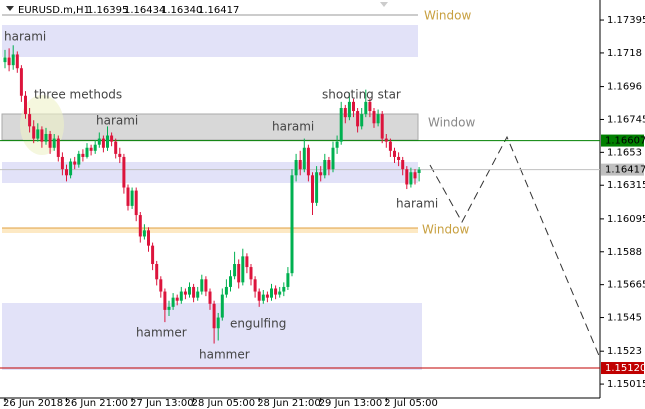 This screenshot has width=645, height=409. Describe the element at coordinates (624, 351) in the screenshot. I see `y-tick-label: 1.1523` at that location.